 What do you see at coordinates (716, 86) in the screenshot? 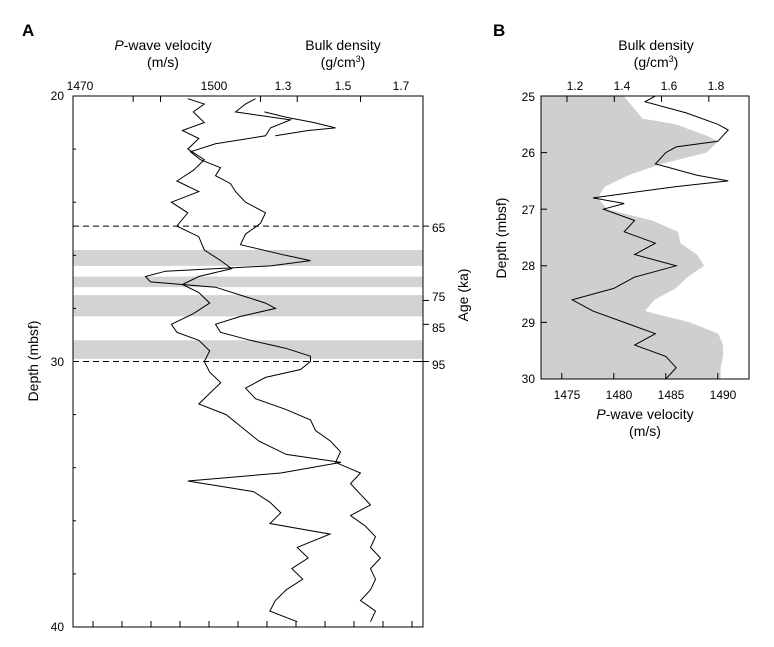
I see `panel-b-density-tick-label: 1.8` at bounding box center [716, 86].